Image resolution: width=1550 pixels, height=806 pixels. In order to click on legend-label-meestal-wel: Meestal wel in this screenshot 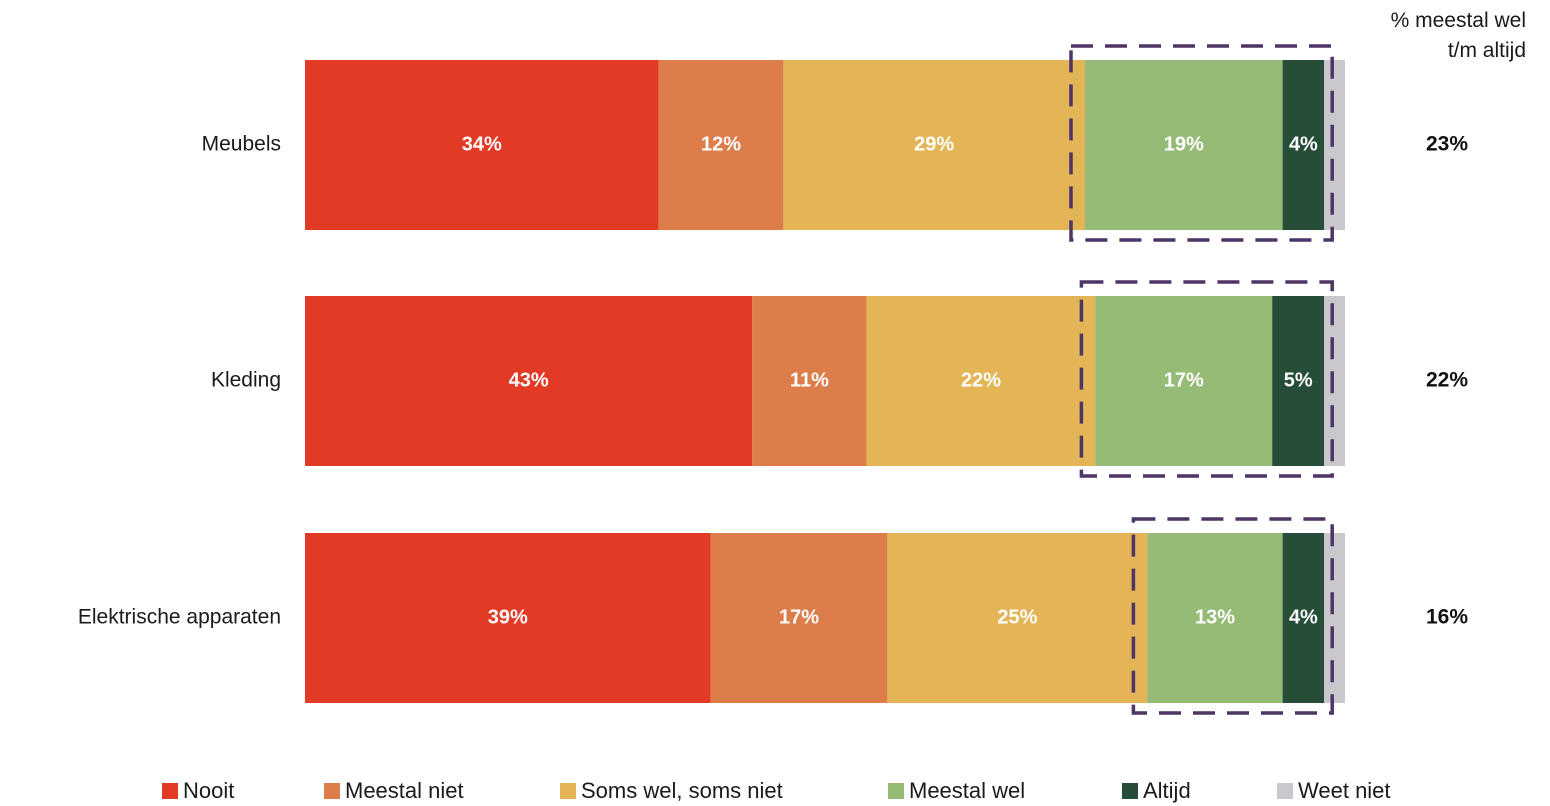, I will do `click(967, 790)`.